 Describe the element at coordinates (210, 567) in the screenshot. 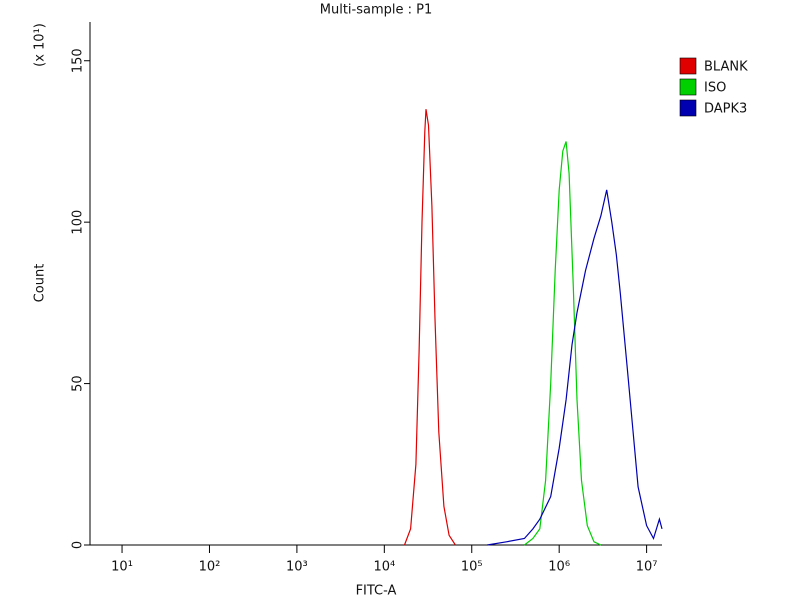

I see `x-tick-label: 10²` at that location.